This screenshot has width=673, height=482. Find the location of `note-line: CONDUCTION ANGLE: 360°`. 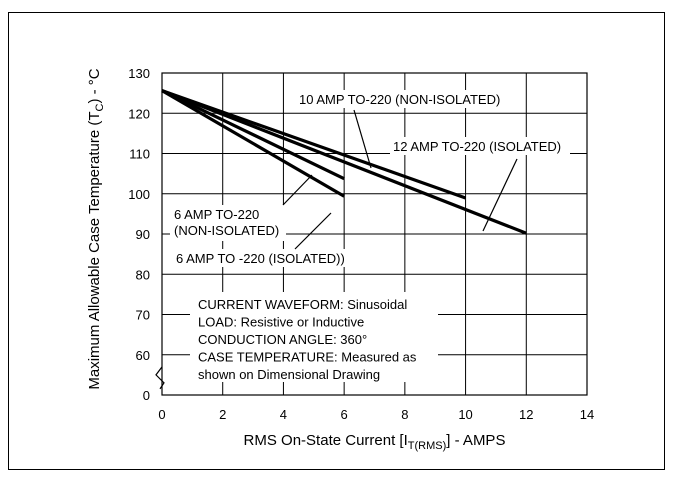

note-line: CONDUCTION ANGLE: 360° is located at coordinates (282, 339).